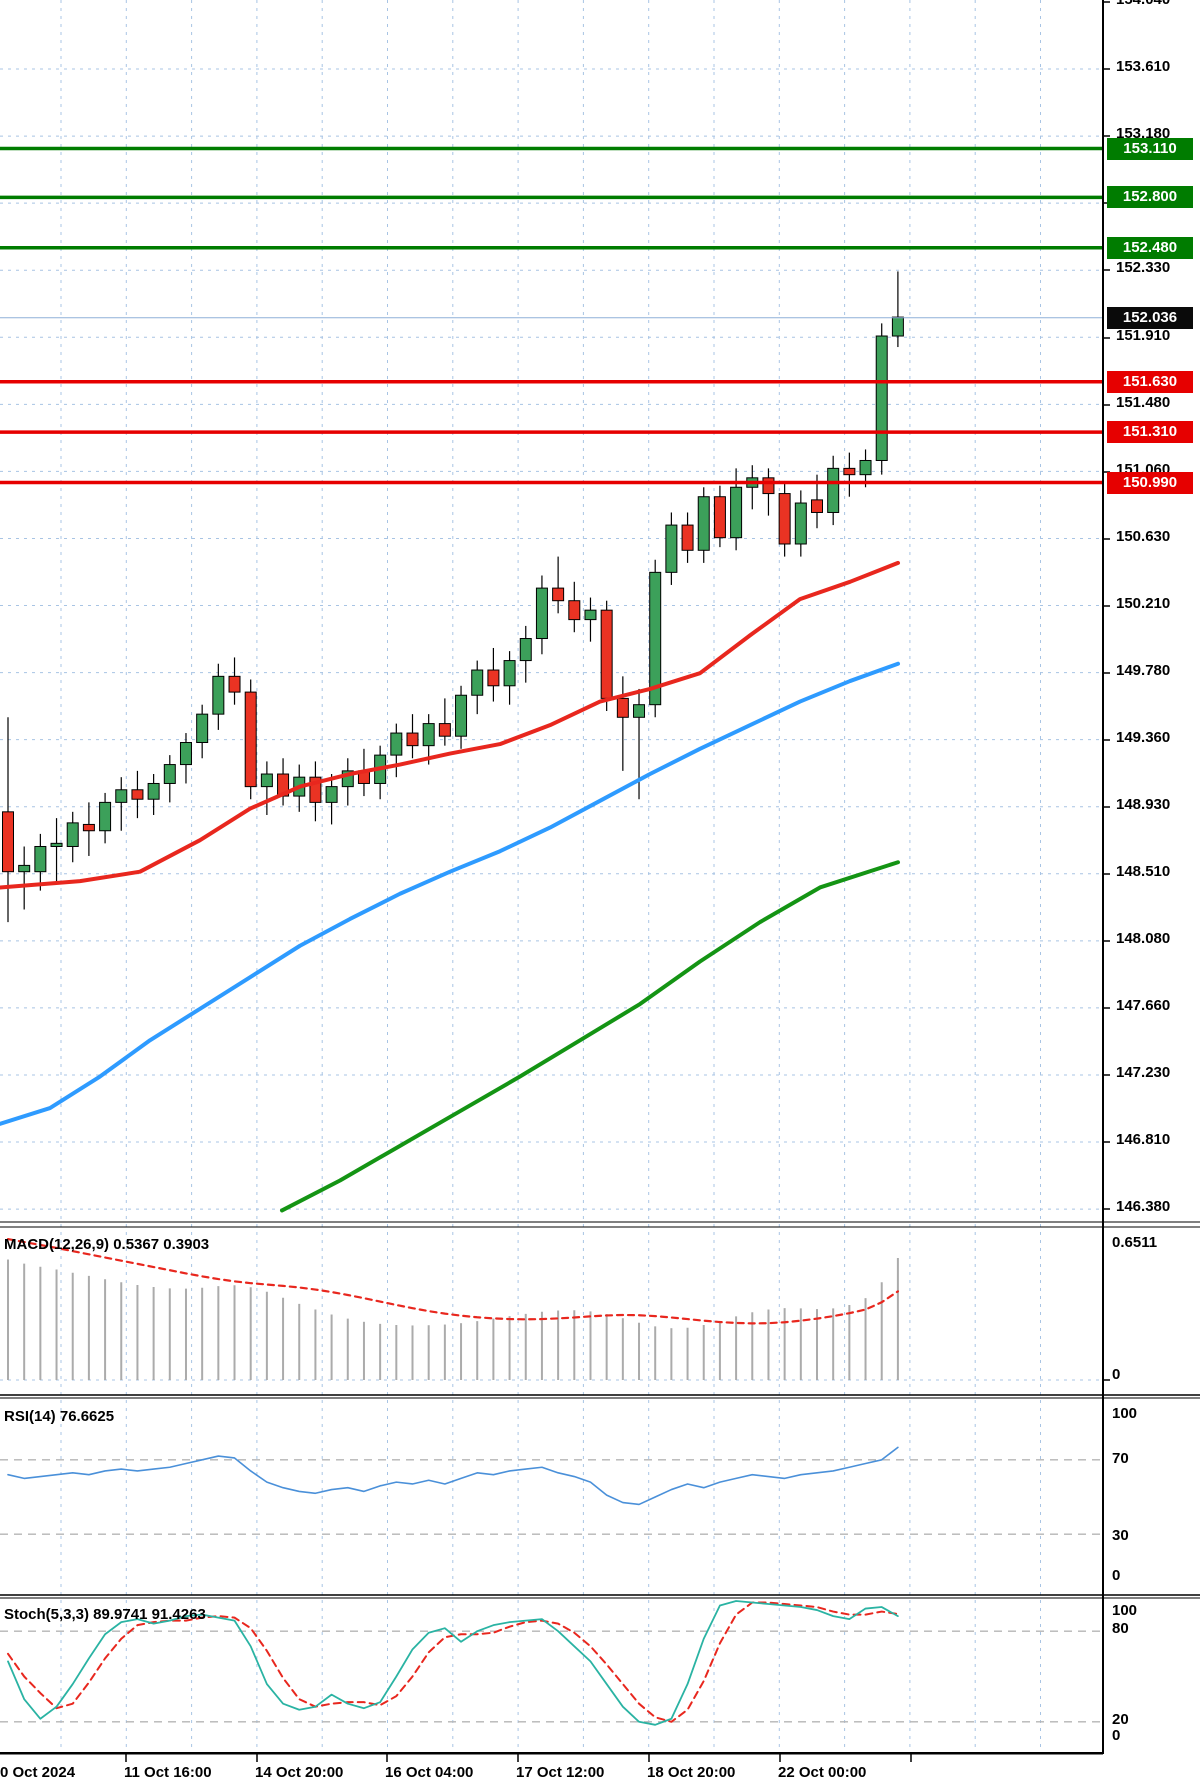 The image size is (1200, 1792). I want to click on x-axis-label: 14 Oct 20:00, so click(299, 1772).